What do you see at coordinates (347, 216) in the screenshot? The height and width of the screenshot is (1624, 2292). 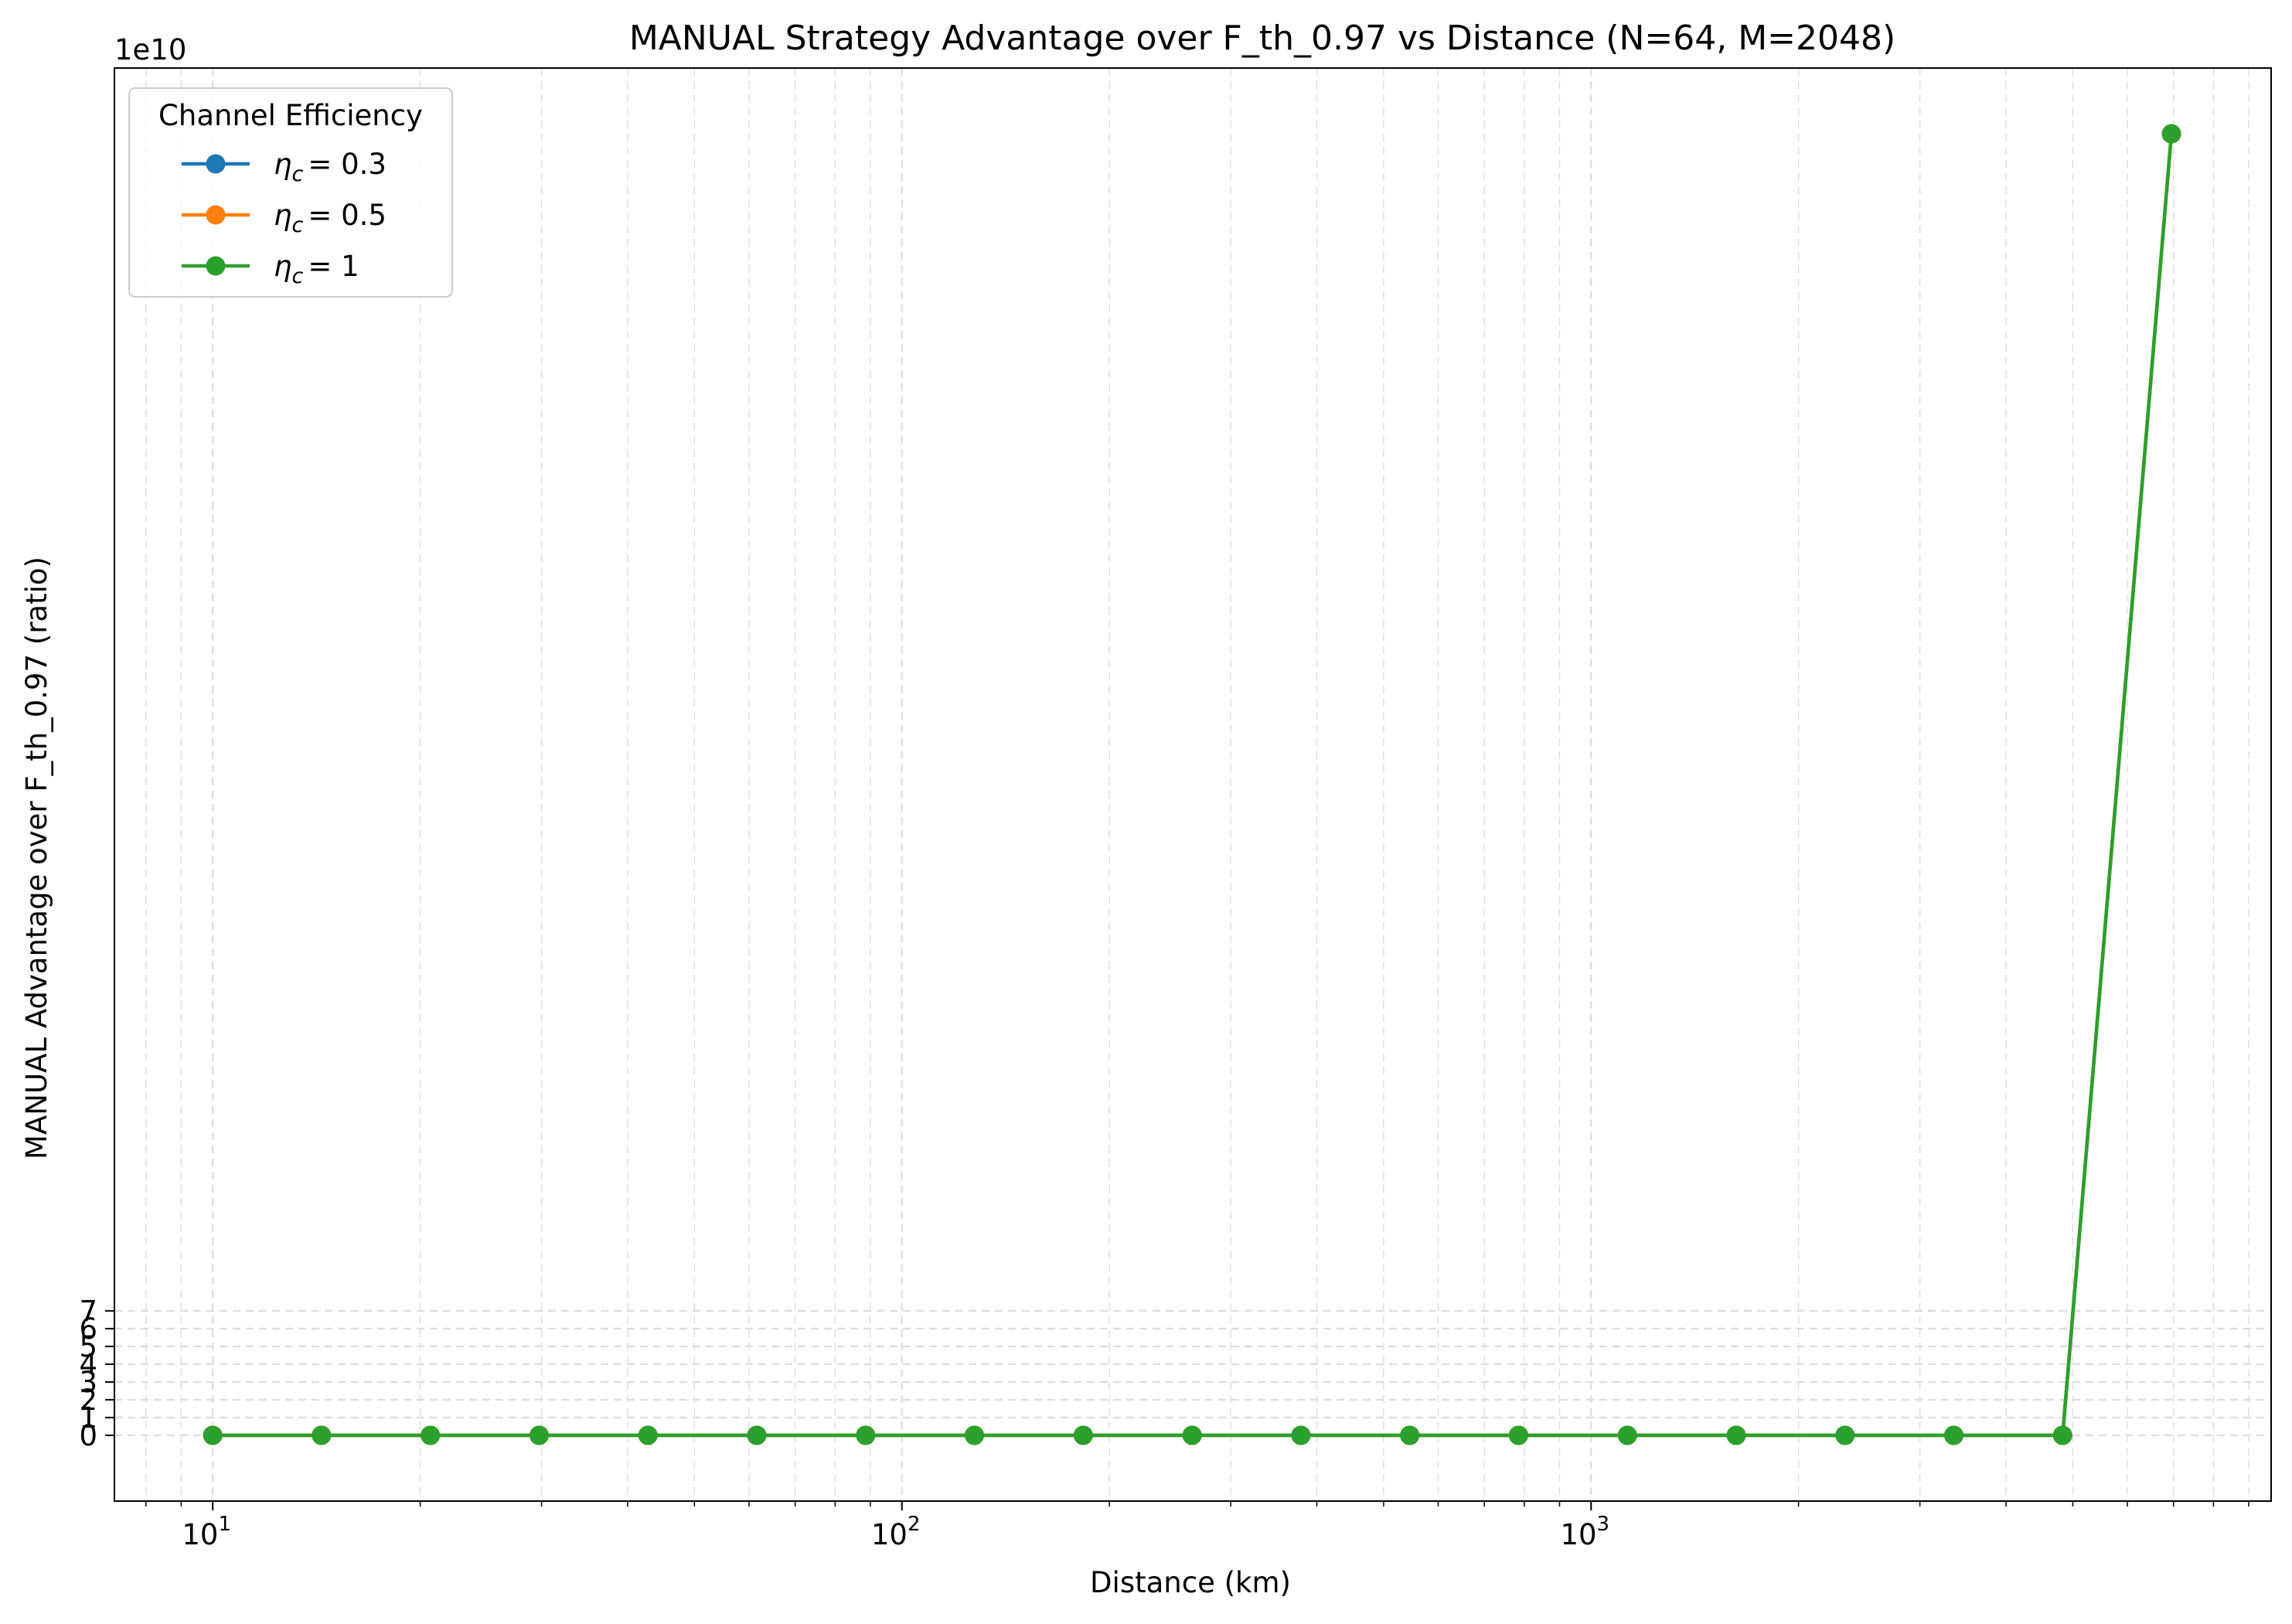 I see `legend-label-value: = 0.5` at bounding box center [347, 216].